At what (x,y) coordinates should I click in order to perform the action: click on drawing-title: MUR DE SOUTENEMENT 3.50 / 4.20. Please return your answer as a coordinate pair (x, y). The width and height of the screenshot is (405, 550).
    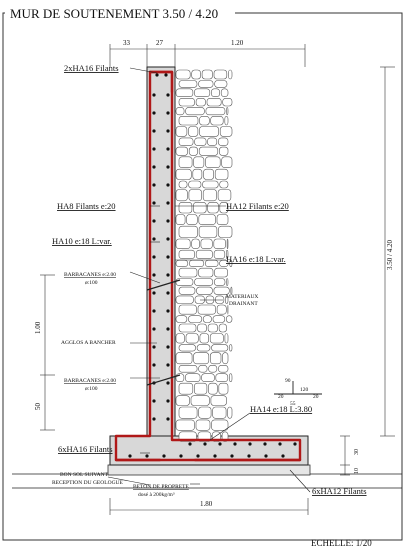
    Looking at the image, I should click on (114, 13).